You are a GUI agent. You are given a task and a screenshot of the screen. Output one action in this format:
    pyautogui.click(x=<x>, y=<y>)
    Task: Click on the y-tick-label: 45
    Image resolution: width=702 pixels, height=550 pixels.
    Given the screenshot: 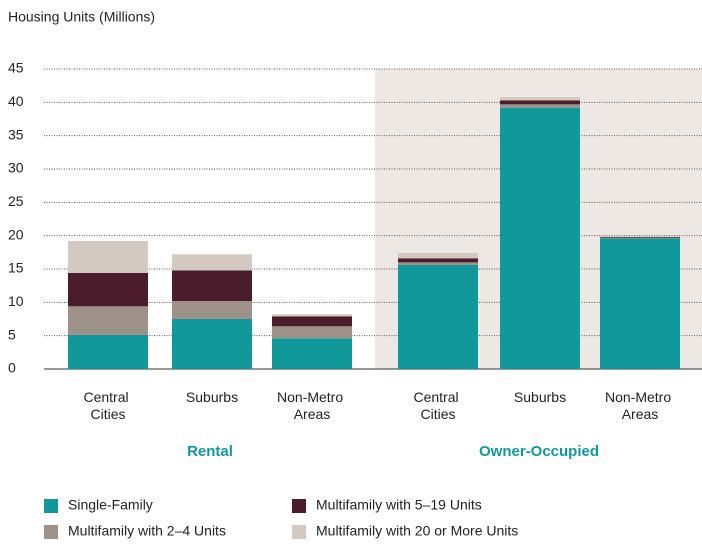 What is the action you would take?
    pyautogui.click(x=16, y=68)
    